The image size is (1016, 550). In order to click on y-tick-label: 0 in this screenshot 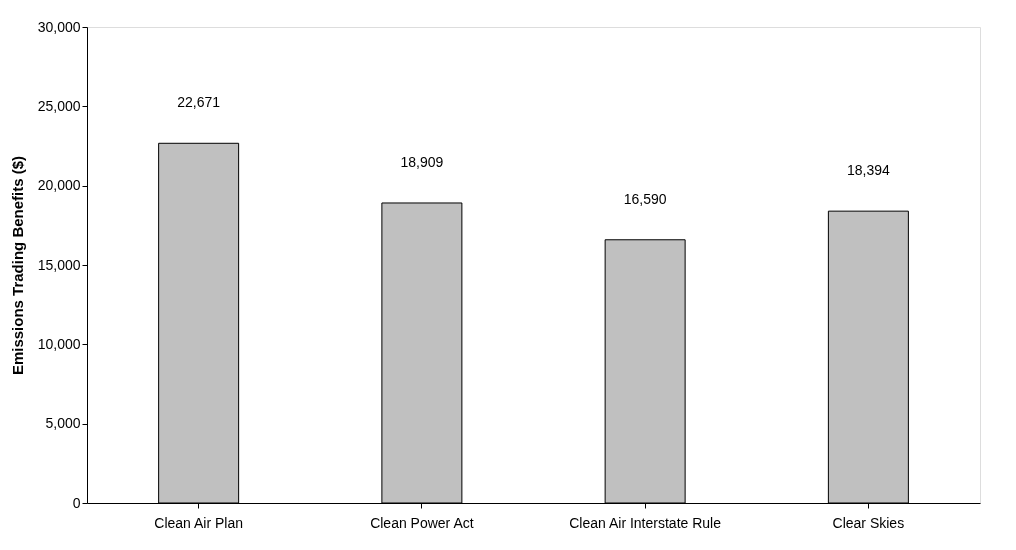, I will do `click(76, 502)`.